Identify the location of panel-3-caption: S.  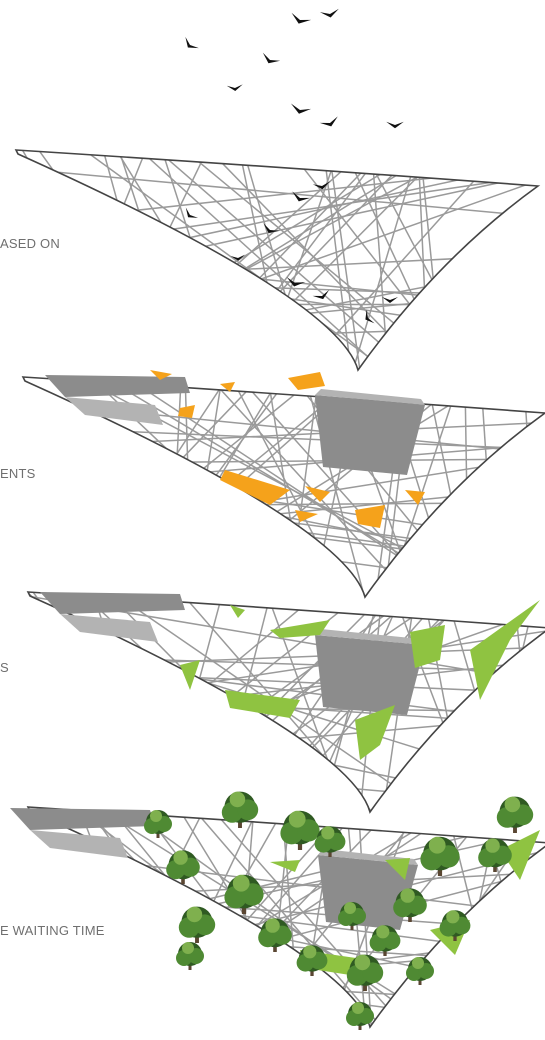
(4, 667).